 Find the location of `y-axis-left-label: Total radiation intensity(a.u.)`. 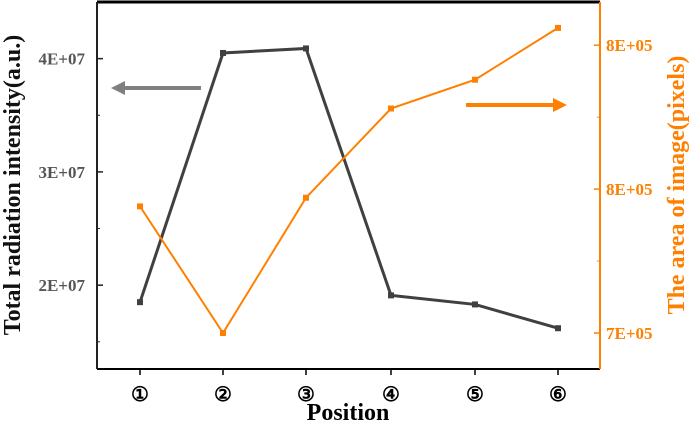

y-axis-left-label: Total radiation intensity(a.u.) is located at coordinates (13, 185).